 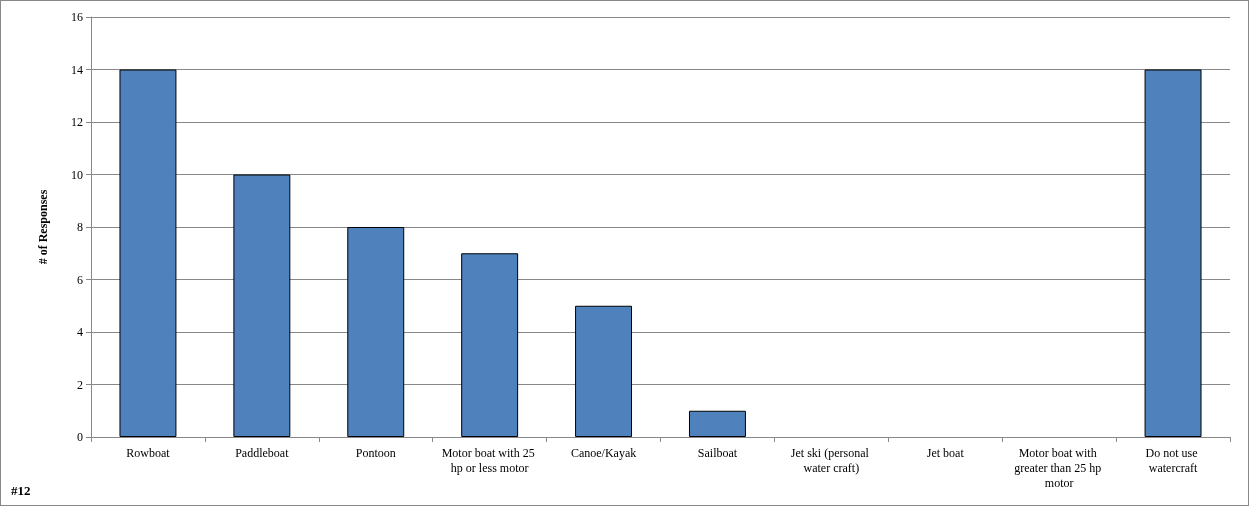 I want to click on x-tick-label: Paddleboat, so click(x=262, y=452).